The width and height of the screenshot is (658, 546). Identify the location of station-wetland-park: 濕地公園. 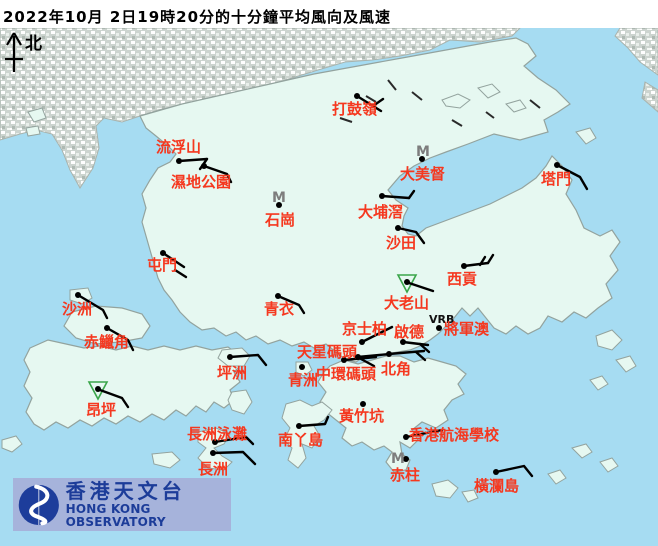
(202, 177).